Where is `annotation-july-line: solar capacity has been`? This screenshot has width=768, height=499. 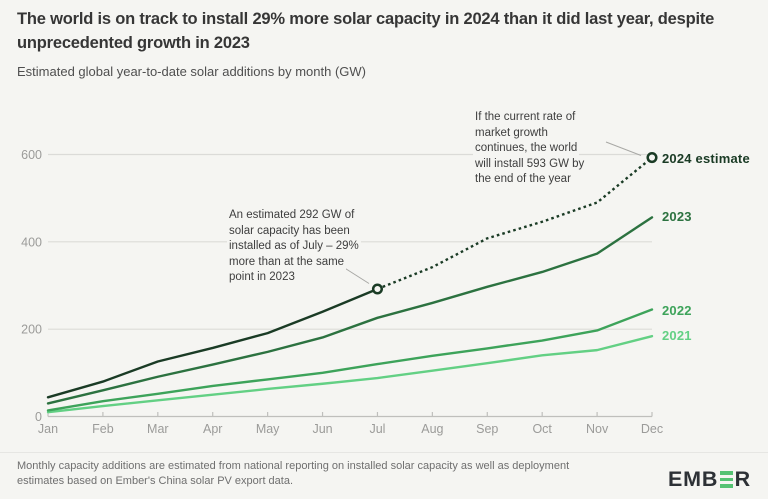 annotation-july-line: solar capacity has been is located at coordinates (289, 231).